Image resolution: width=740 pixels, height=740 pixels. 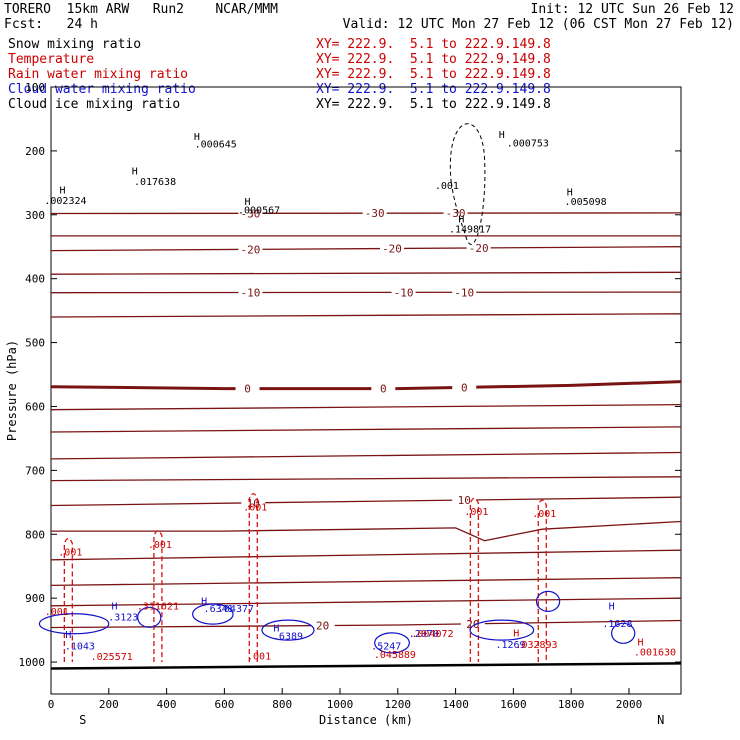 I want to click on legend-cloud-ice-label: Cloud ice mixing ratio, so click(x=94, y=104).